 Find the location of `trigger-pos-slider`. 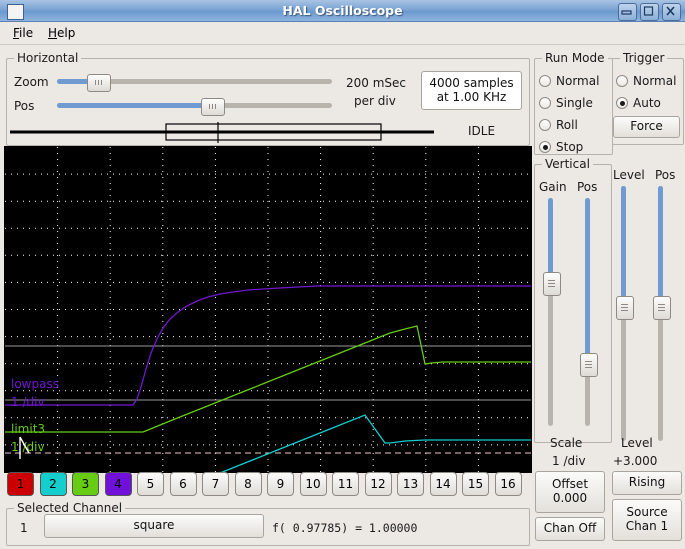

trigger-pos-slider is located at coordinates (662, 313).